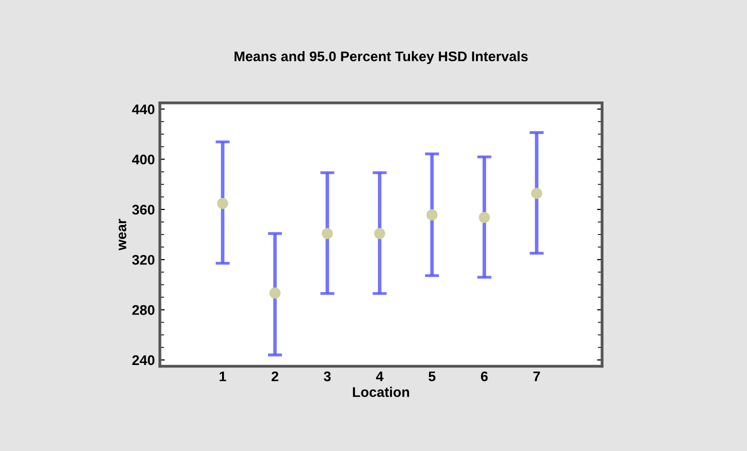 The image size is (747, 451). What do you see at coordinates (143, 259) in the screenshot?
I see `y-tick-label: 320` at bounding box center [143, 259].